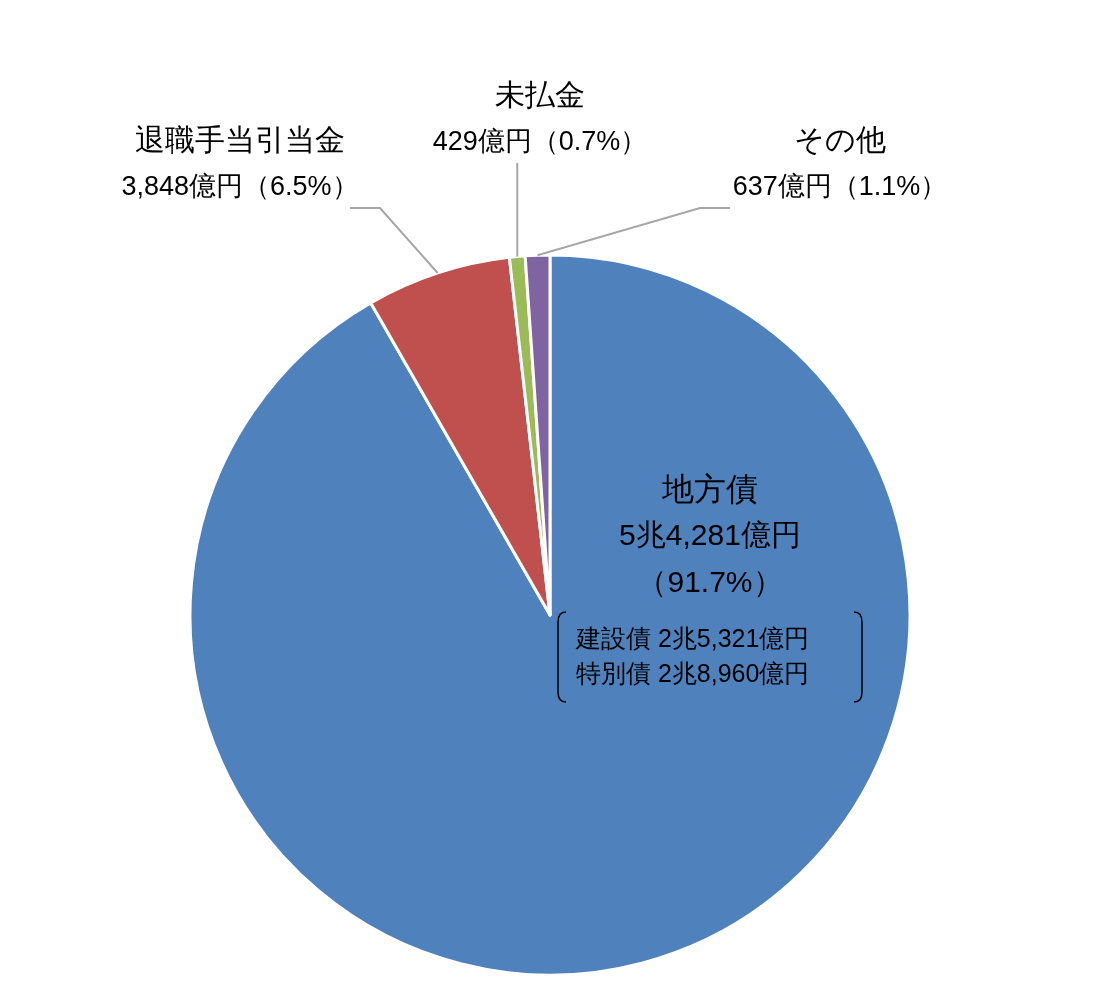 Image resolution: width=1098 pixels, height=1007 pixels. Describe the element at coordinates (840, 186) in the screenshot. I see `data-label: 637億円（1.1%）` at that location.